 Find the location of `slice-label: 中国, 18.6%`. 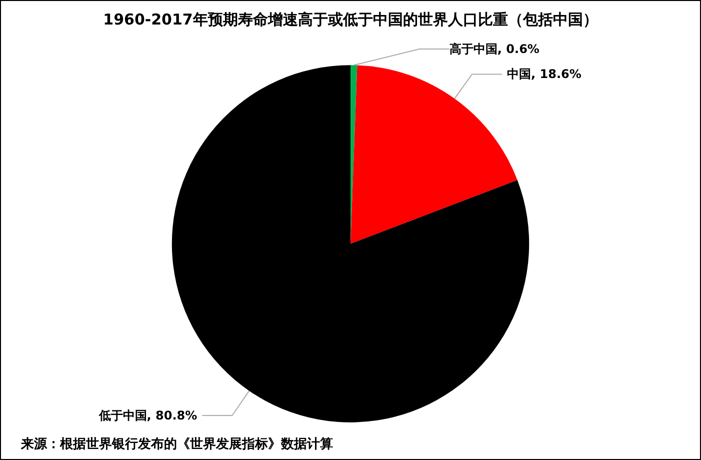

slice-label: 中国, 18.6% is located at coordinates (544, 74).